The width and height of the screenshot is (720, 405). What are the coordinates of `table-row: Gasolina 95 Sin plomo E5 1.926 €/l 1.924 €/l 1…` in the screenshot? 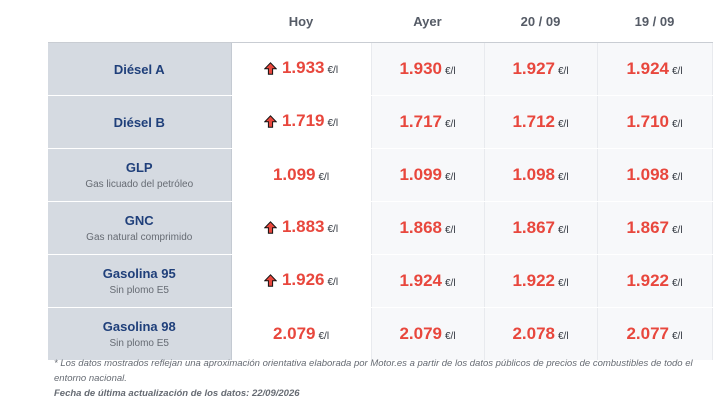 It's located at (380, 281).